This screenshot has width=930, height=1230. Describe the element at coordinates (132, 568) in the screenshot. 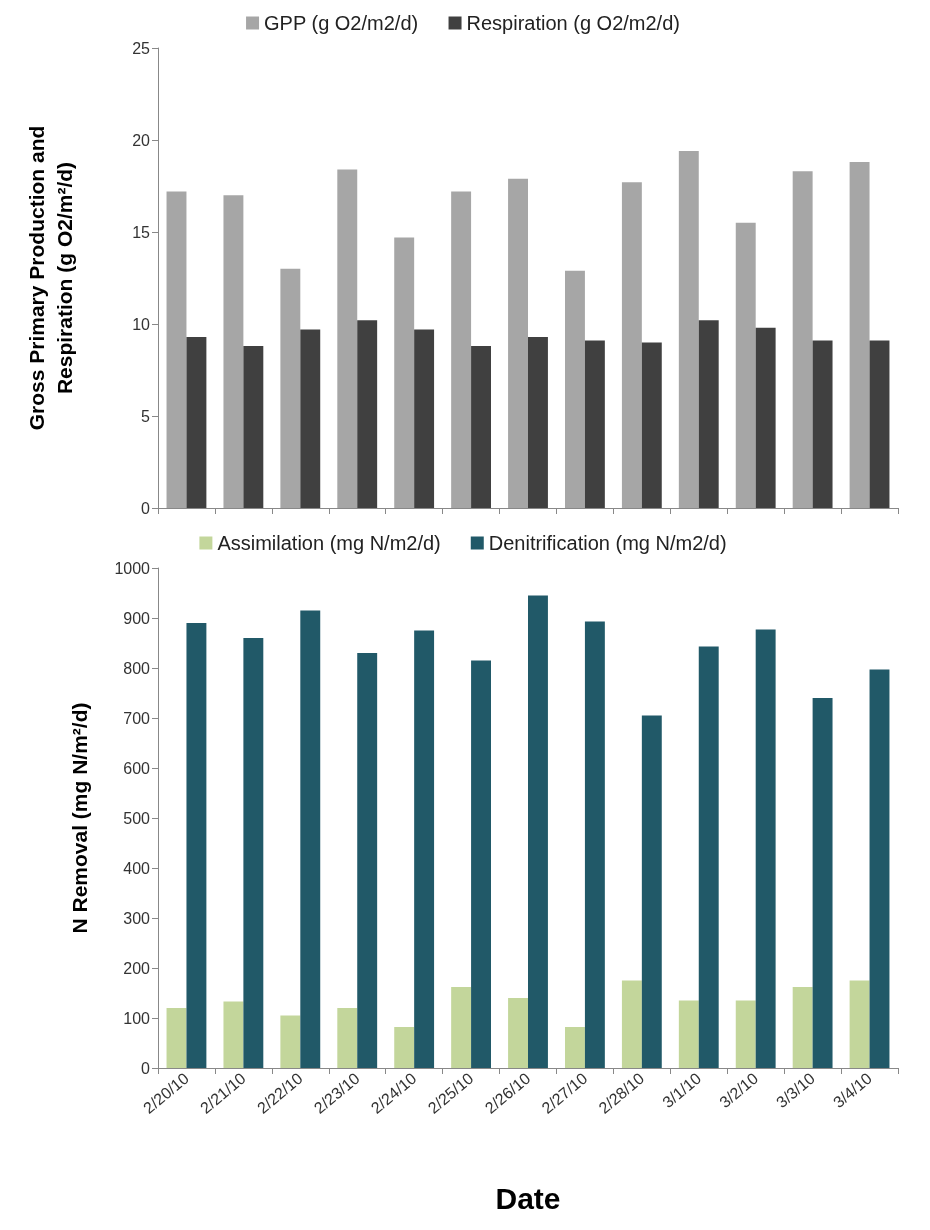

I see `y-tick-label: 1000` at that location.